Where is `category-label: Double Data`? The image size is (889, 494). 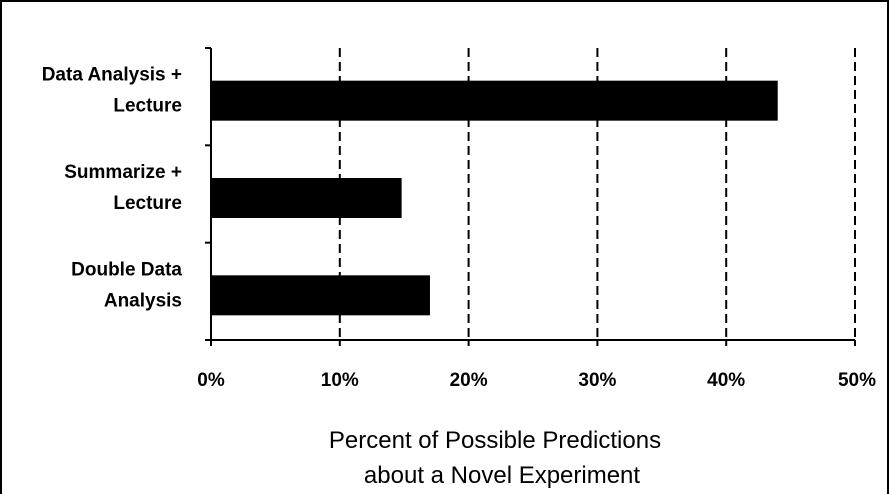 category-label: Double Data is located at coordinates (126, 269).